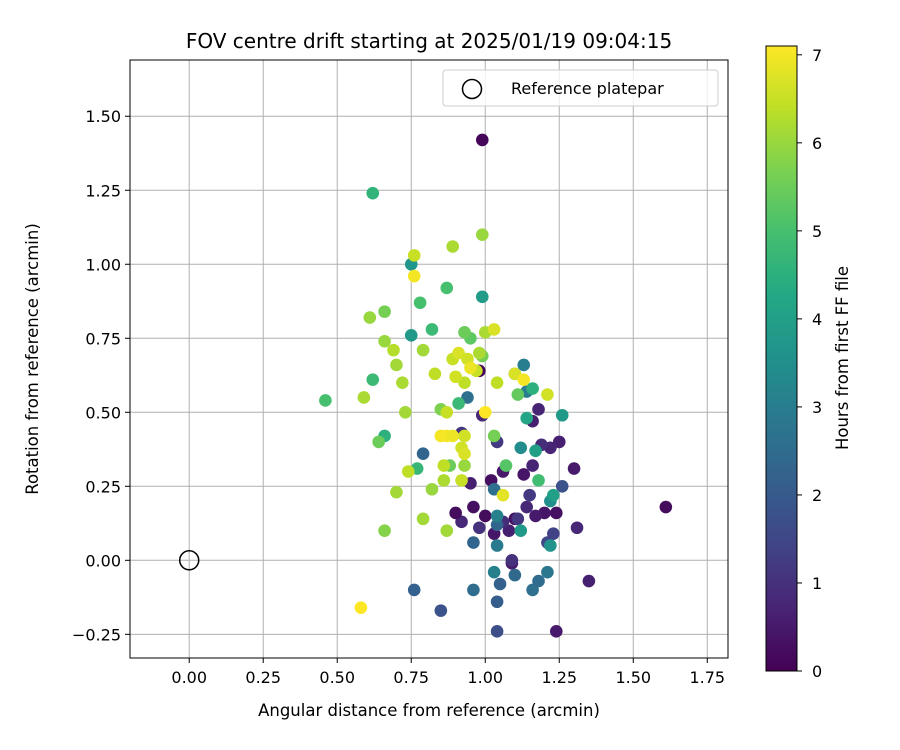  What do you see at coordinates (817, 583) in the screenshot?
I see `colorbar-tick-label: 1` at bounding box center [817, 583].